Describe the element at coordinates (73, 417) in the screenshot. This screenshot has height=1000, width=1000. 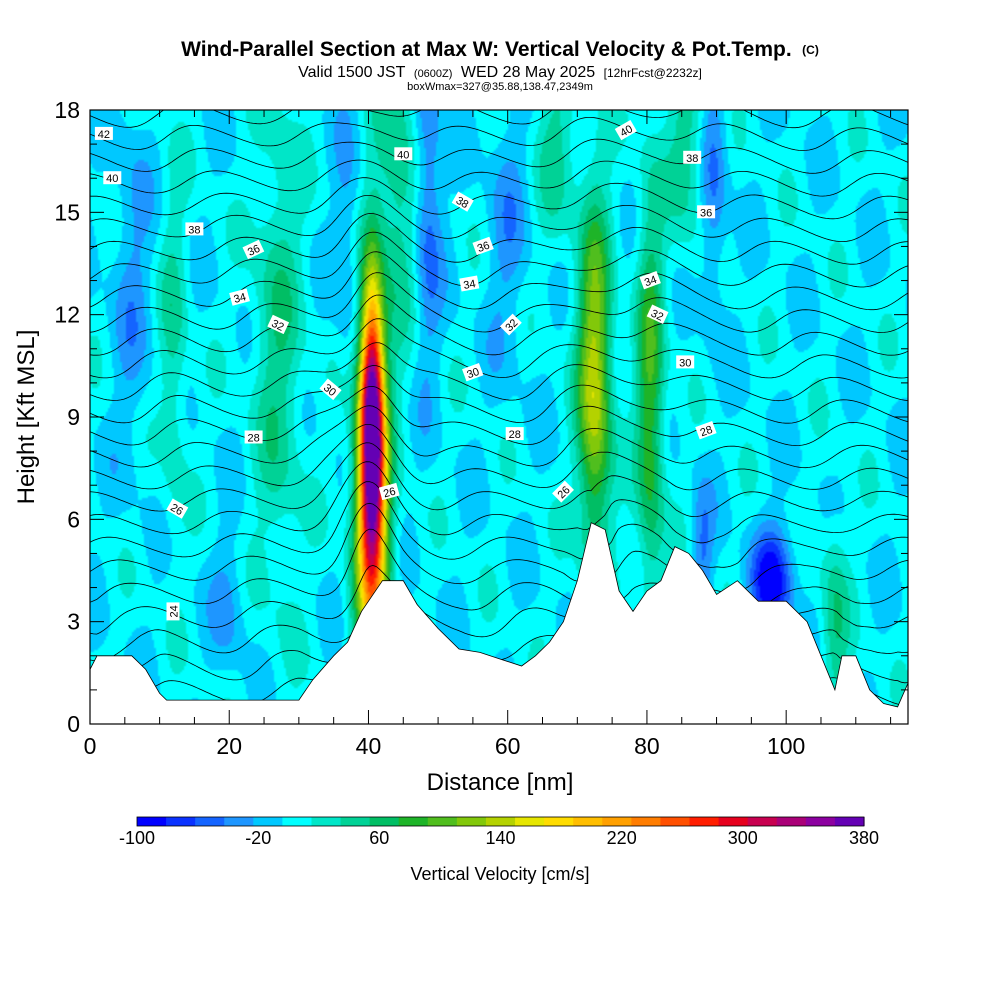
I see `y-tick-label: 9` at that location.